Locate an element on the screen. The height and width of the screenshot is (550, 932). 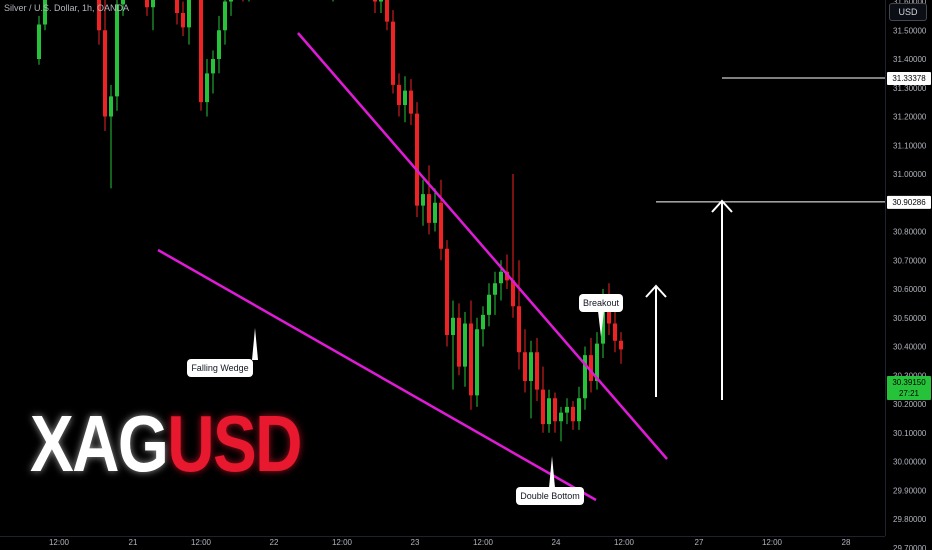
time-tick-label: 27 is located at coordinates (699, 542).